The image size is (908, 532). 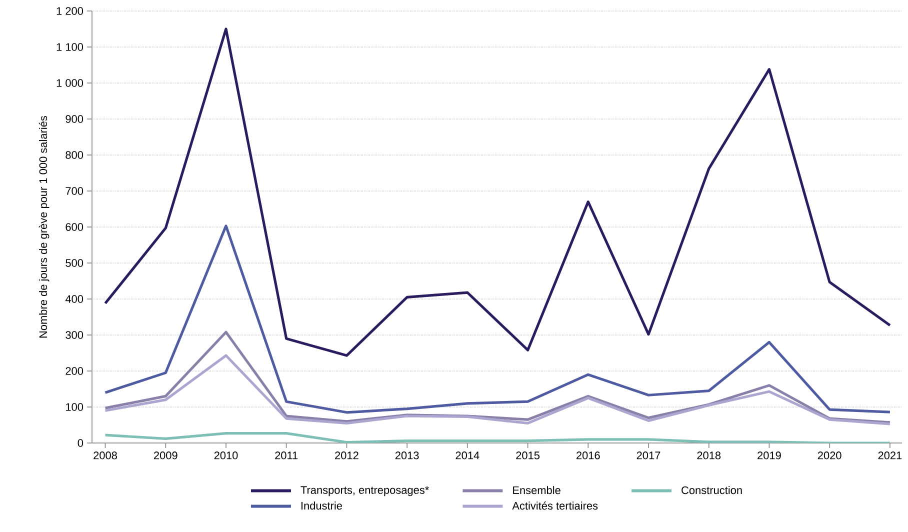 What do you see at coordinates (70, 47) in the screenshot?
I see `y-tick-label: 1 100` at bounding box center [70, 47].